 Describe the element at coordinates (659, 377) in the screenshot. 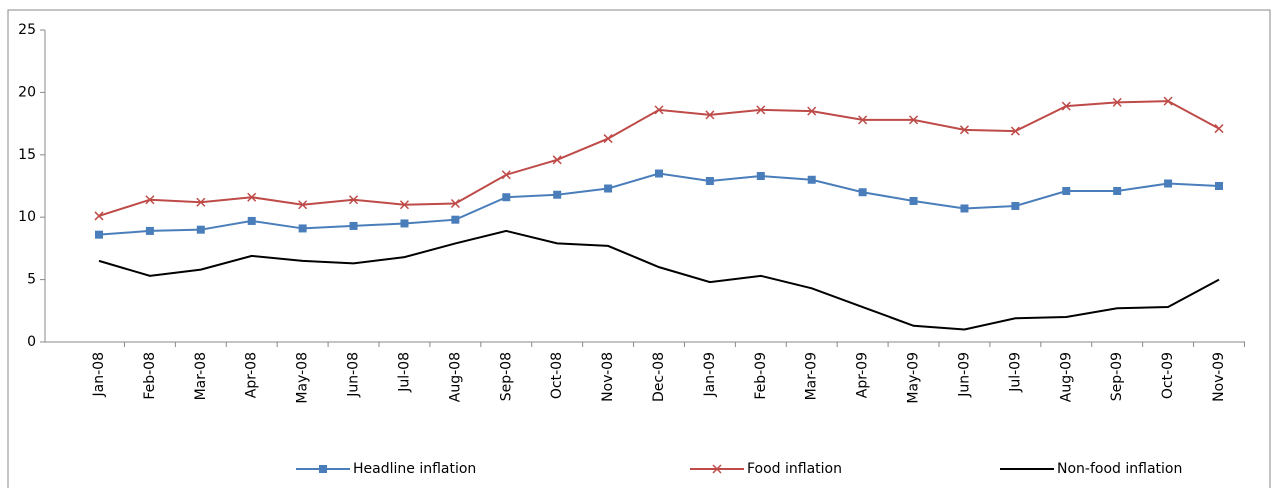

I see `x-tick-label: Dec-08` at that location.